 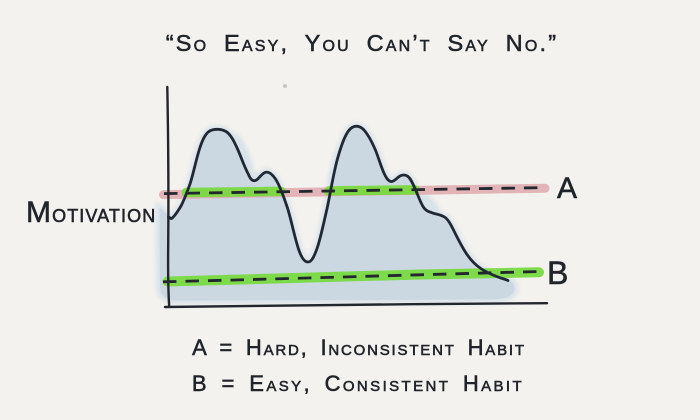 I want to click on svg-text: B = Easy, Consistent Habit, so click(x=358, y=383).